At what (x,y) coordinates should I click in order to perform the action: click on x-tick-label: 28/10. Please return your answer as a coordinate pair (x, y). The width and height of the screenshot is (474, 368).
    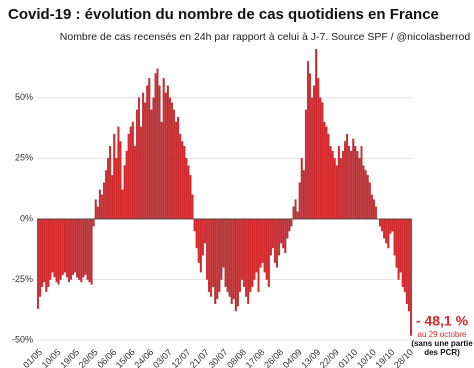
    Looking at the image, I should click on (403, 357).